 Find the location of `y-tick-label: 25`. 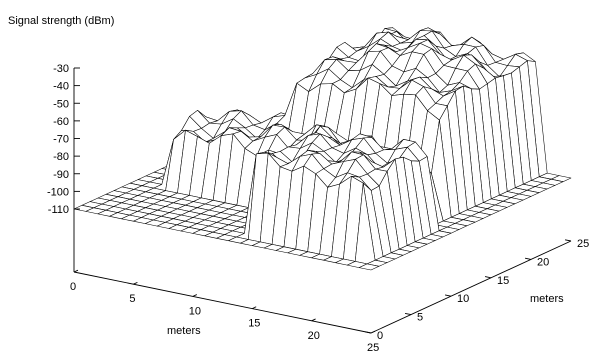

y-tick-label: 25 is located at coordinates (583, 244).